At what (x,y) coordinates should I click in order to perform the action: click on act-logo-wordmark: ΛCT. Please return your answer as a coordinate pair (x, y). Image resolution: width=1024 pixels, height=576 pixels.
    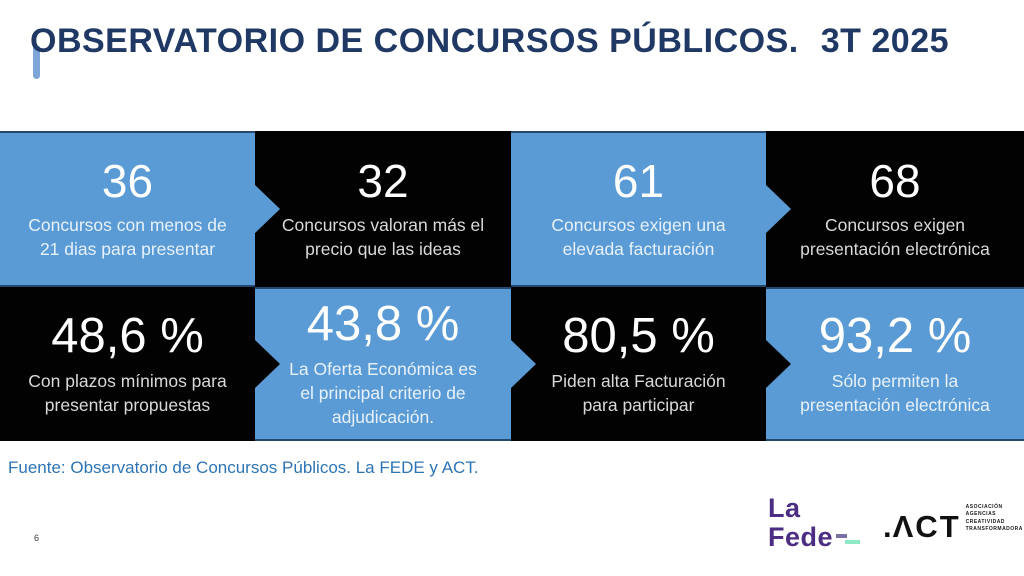
    Looking at the image, I should click on (926, 526).